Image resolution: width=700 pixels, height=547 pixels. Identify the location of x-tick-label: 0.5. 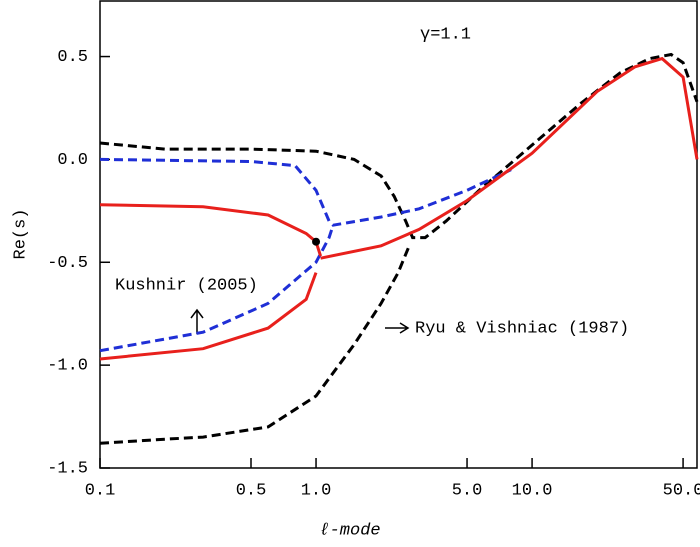
(251, 490).